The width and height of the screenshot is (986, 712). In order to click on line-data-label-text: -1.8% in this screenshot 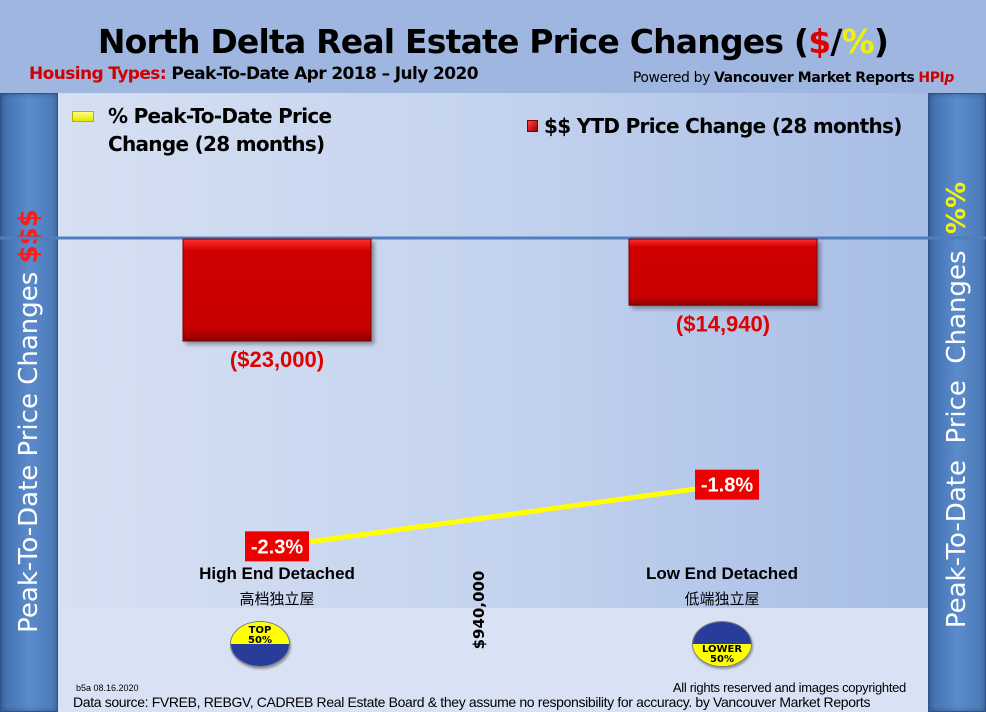, I will do `click(727, 486)`.